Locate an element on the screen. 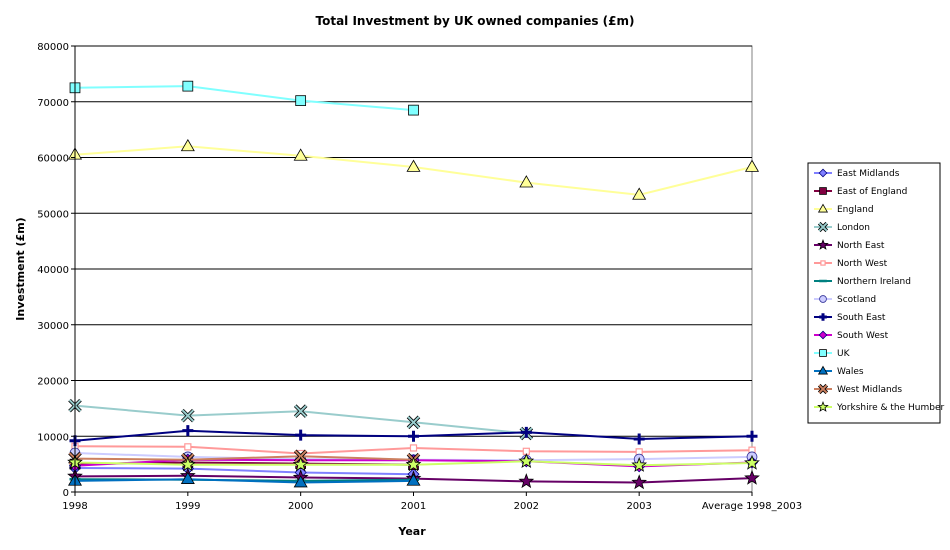  legend-entry: West Midlands is located at coordinates (858, 389).